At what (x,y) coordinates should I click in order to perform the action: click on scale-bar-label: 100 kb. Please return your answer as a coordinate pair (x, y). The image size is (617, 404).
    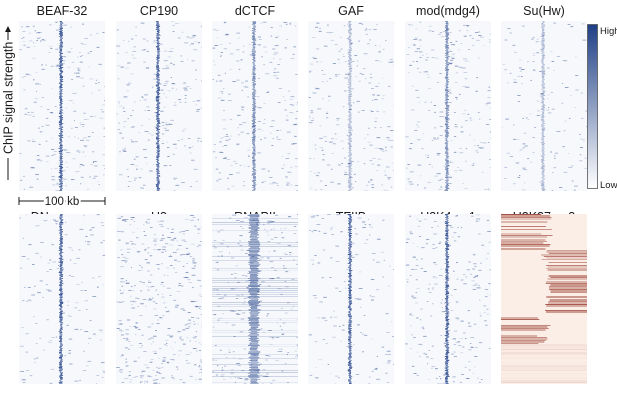
    Looking at the image, I should click on (62, 202).